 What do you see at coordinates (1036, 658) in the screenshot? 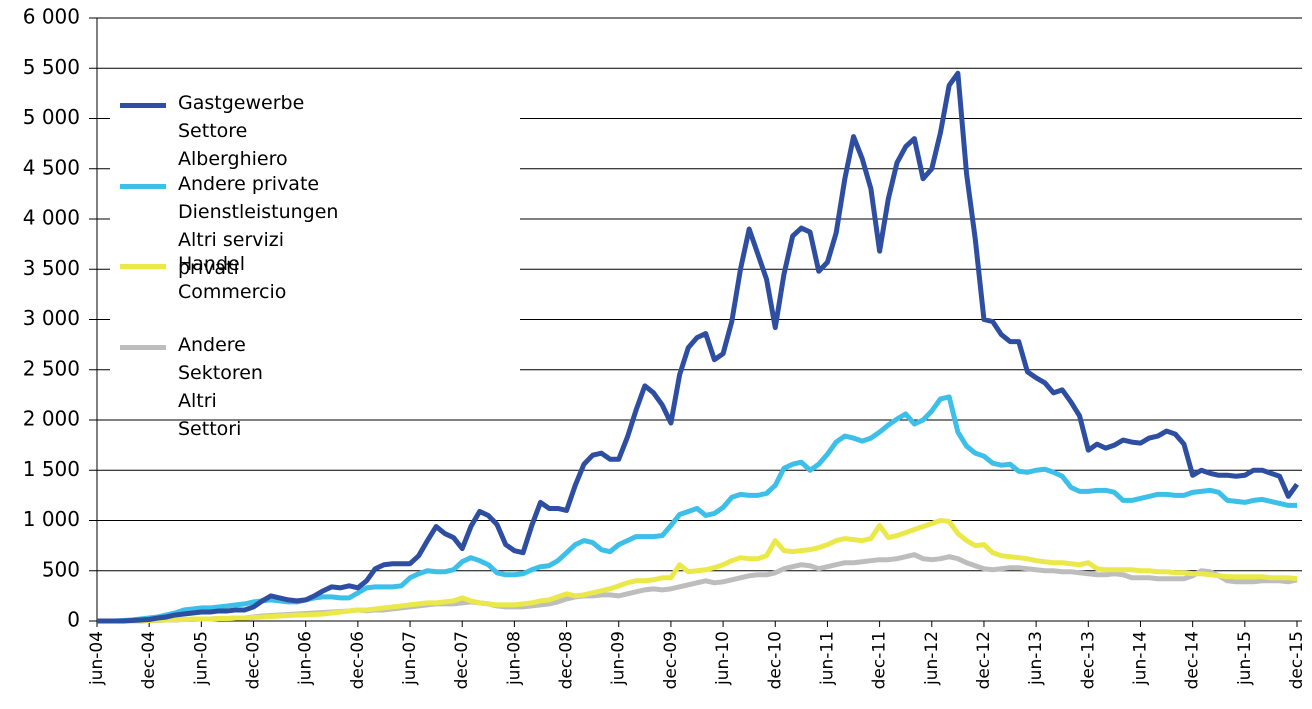
I see `x-tick-label: jun-13` at bounding box center [1036, 658].